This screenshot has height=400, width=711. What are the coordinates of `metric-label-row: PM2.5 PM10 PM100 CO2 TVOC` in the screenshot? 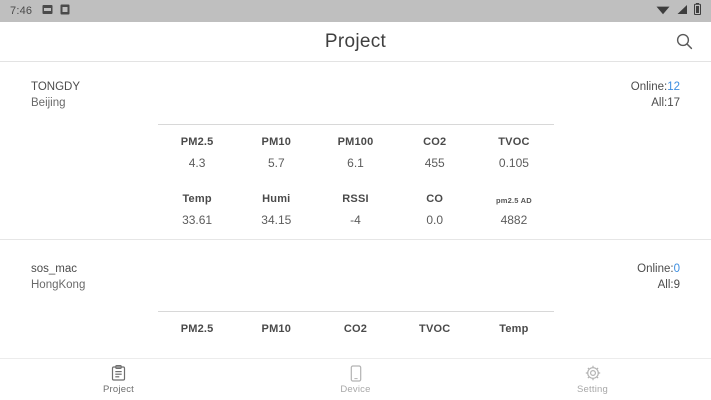 It's located at (356, 136).